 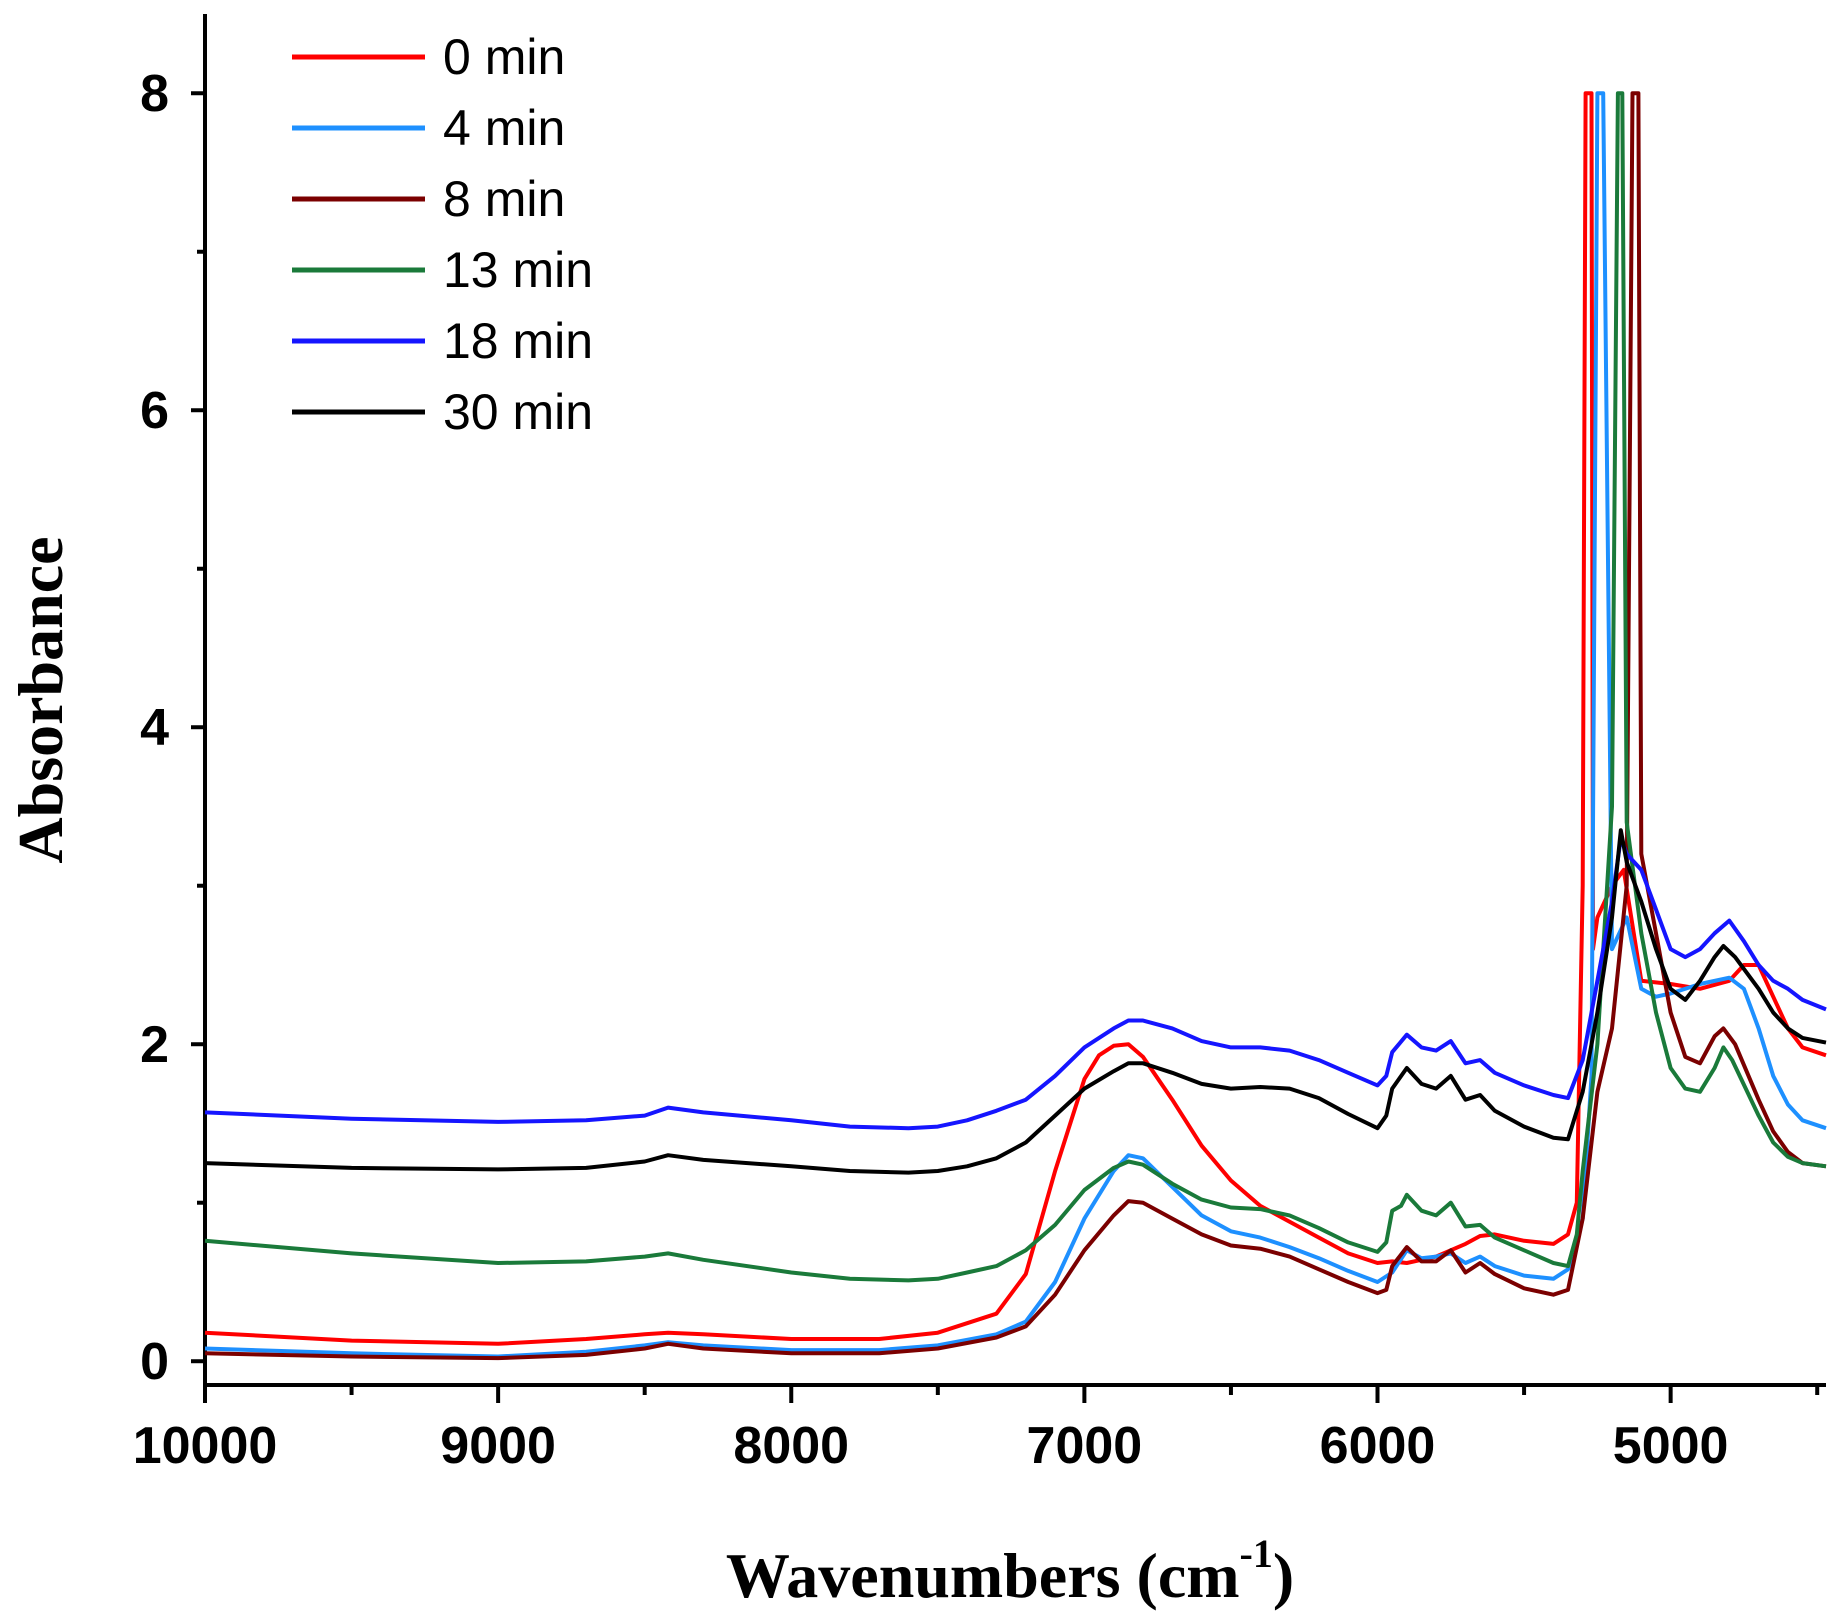 I want to click on y-tick-label: 2, so click(x=154, y=1045).